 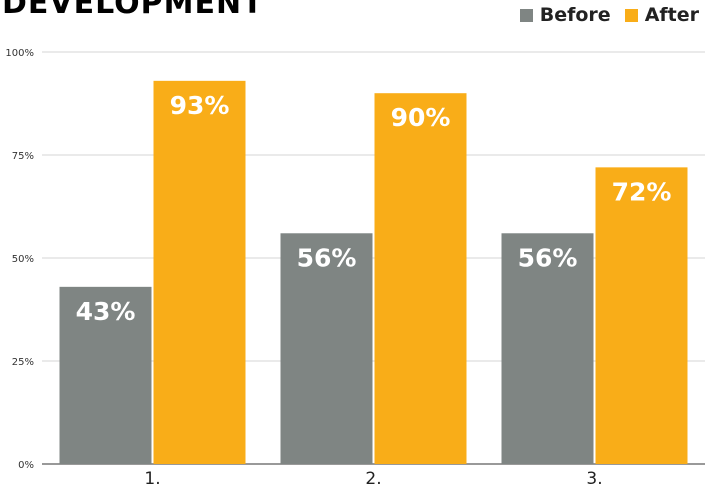 What do you see at coordinates (631, 15) in the screenshot?
I see `legend-swatch-after` at bounding box center [631, 15].